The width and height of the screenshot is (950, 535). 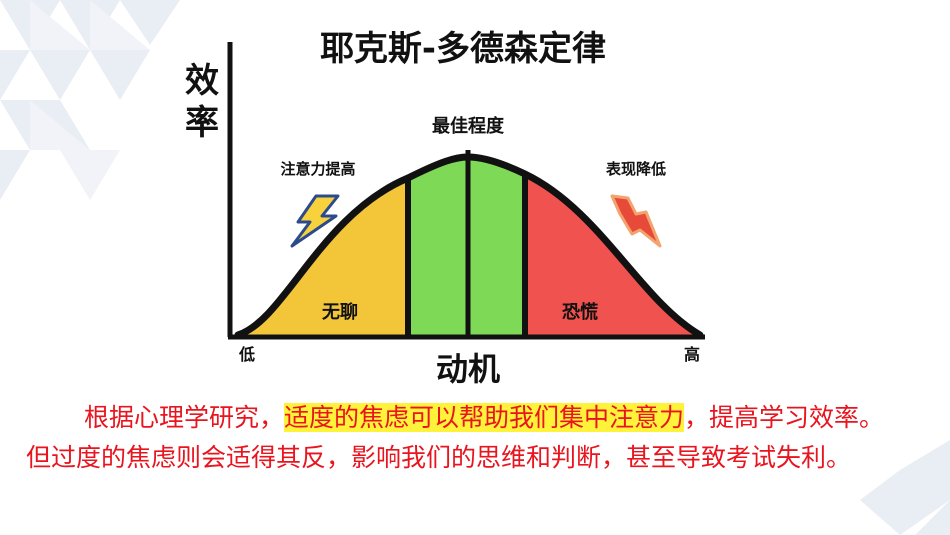 I want to click on x-axis-high-label: 高, so click(x=692, y=354).